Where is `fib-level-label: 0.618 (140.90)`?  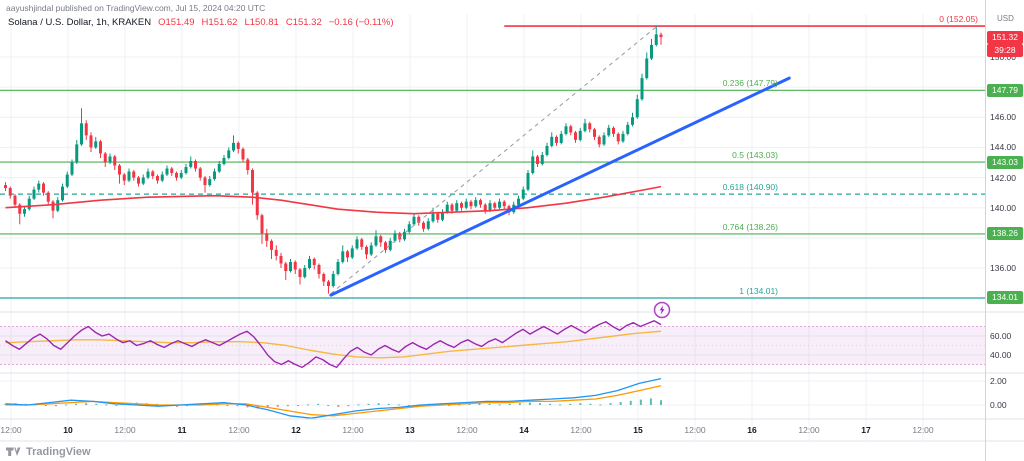
fib-level-label: 0.618 (140.90) is located at coordinates (750, 187).